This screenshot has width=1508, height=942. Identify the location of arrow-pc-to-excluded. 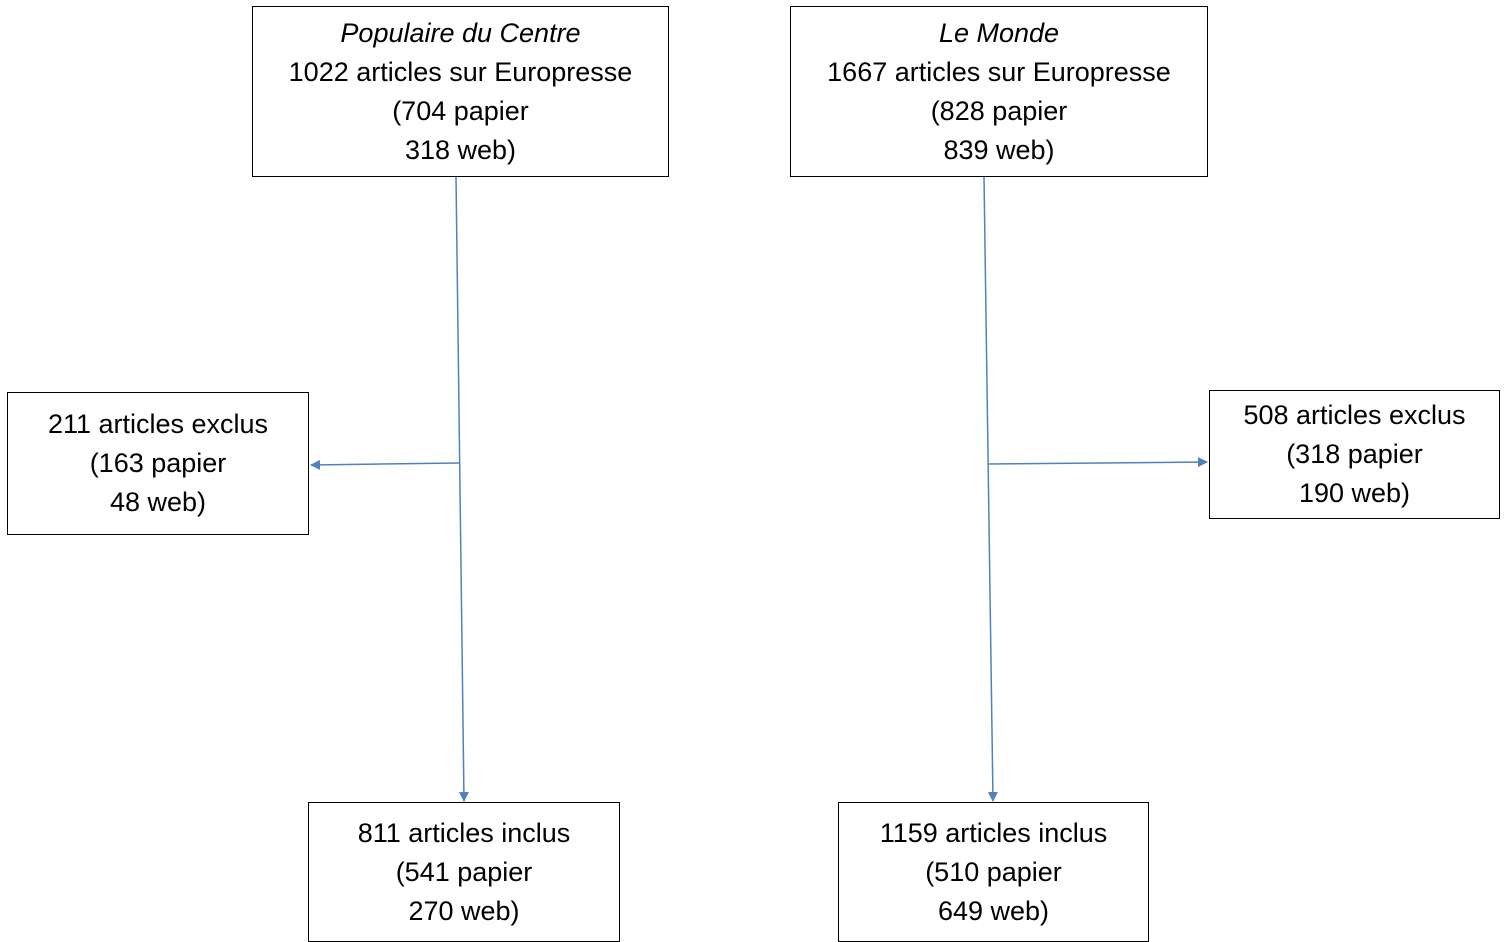
(385, 464).